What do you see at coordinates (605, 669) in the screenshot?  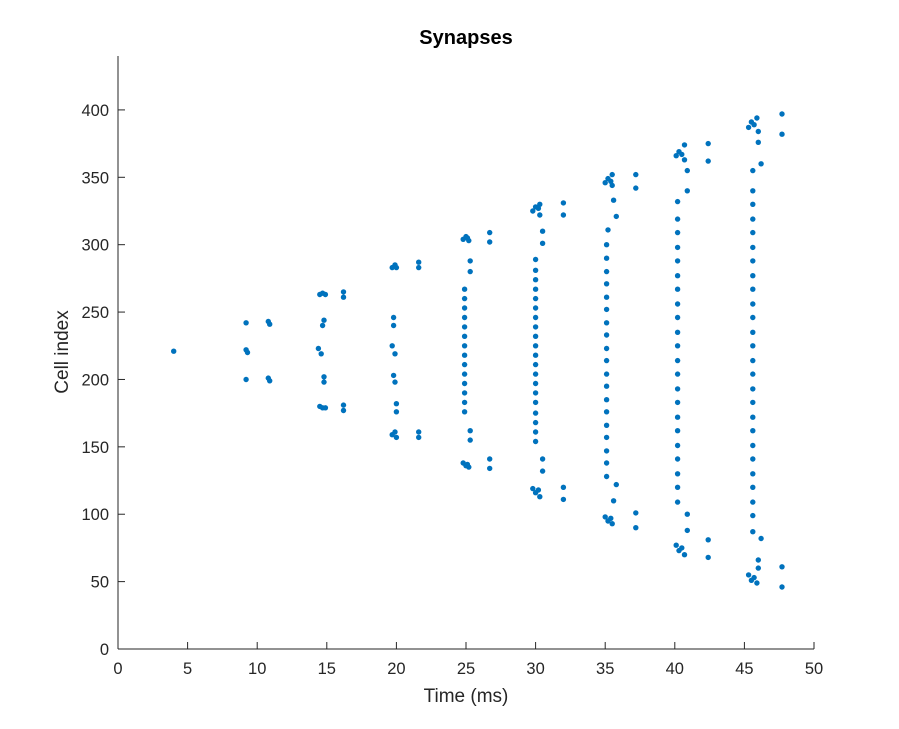 I see `x-tick-label: 35` at bounding box center [605, 669].